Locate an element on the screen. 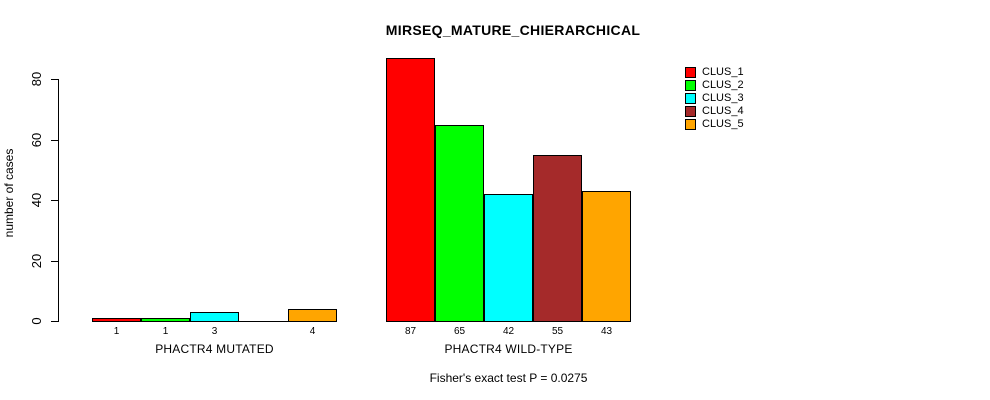 This screenshot has width=990, height=400. legend-label: CLUS_5 is located at coordinates (723, 124).